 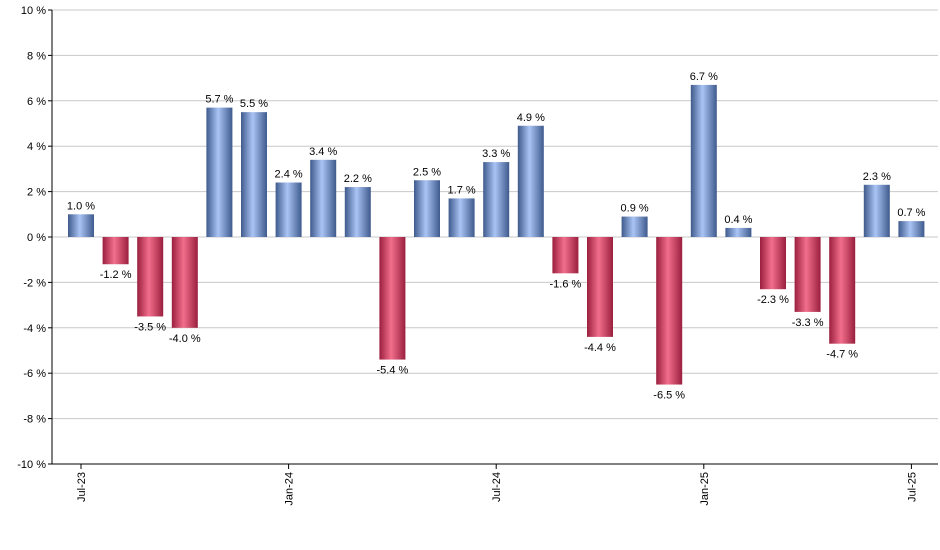 What do you see at coordinates (773, 300) in the screenshot?
I see `bar-value-label: -2.3 %` at bounding box center [773, 300].